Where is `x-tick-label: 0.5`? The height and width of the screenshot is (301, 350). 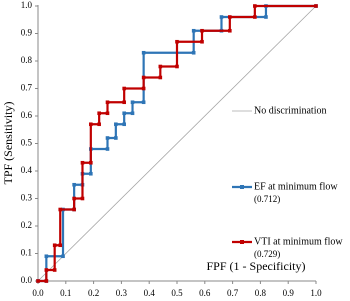 x-tick-label: 0.5 is located at coordinates (177, 293).